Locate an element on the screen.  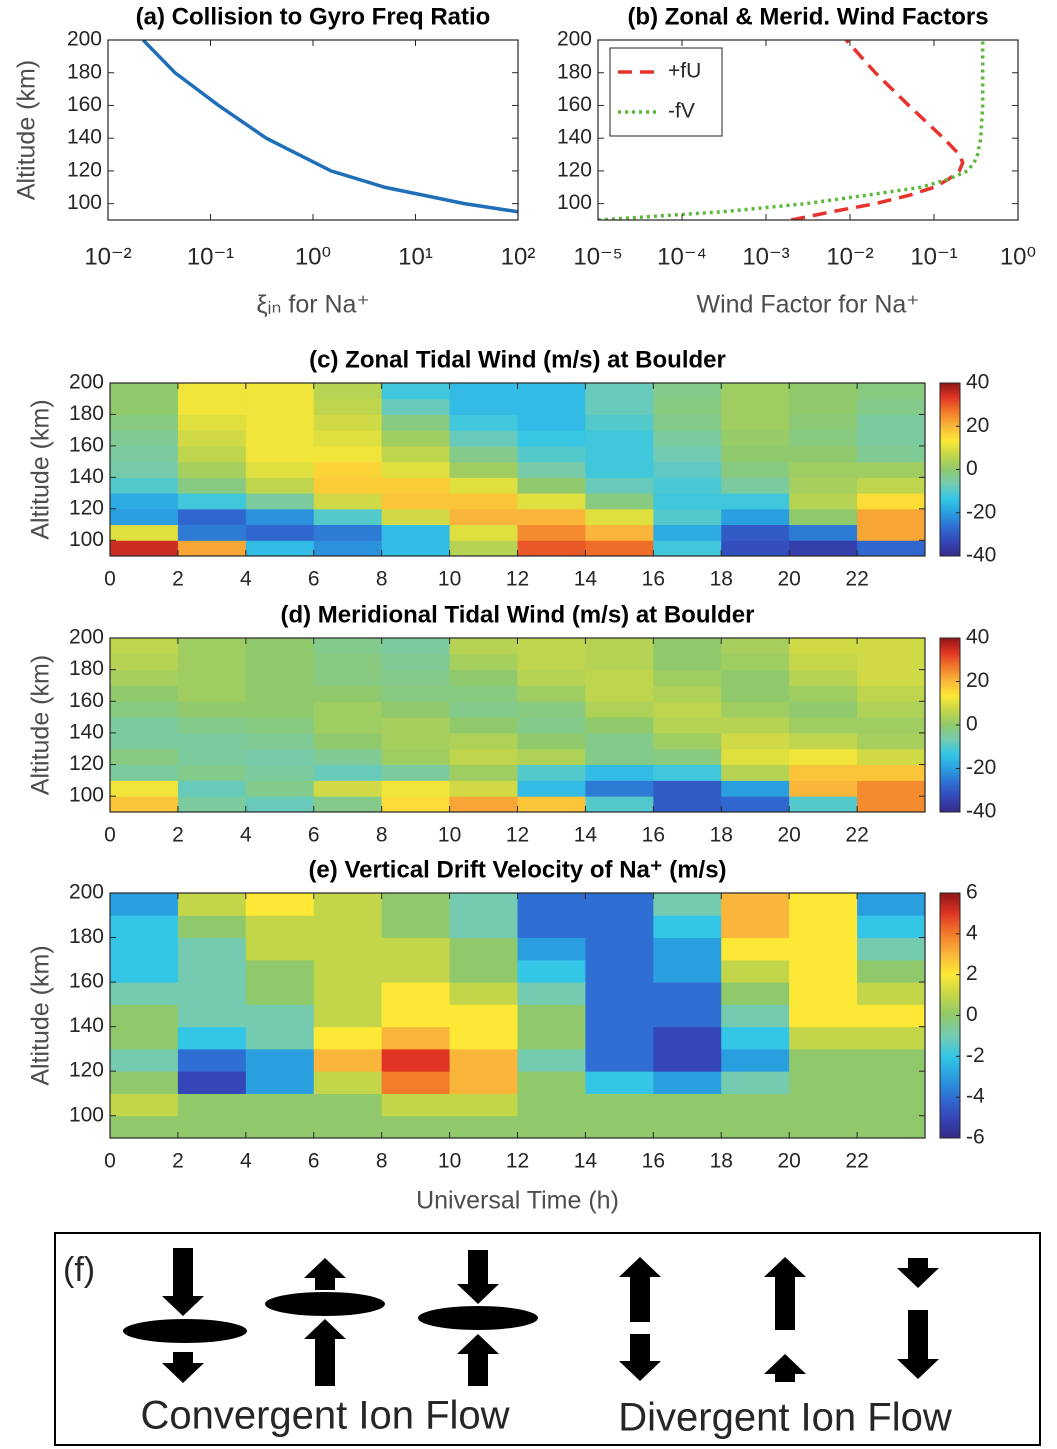
colorbar-tick-label: 0 is located at coordinates (972, 468).